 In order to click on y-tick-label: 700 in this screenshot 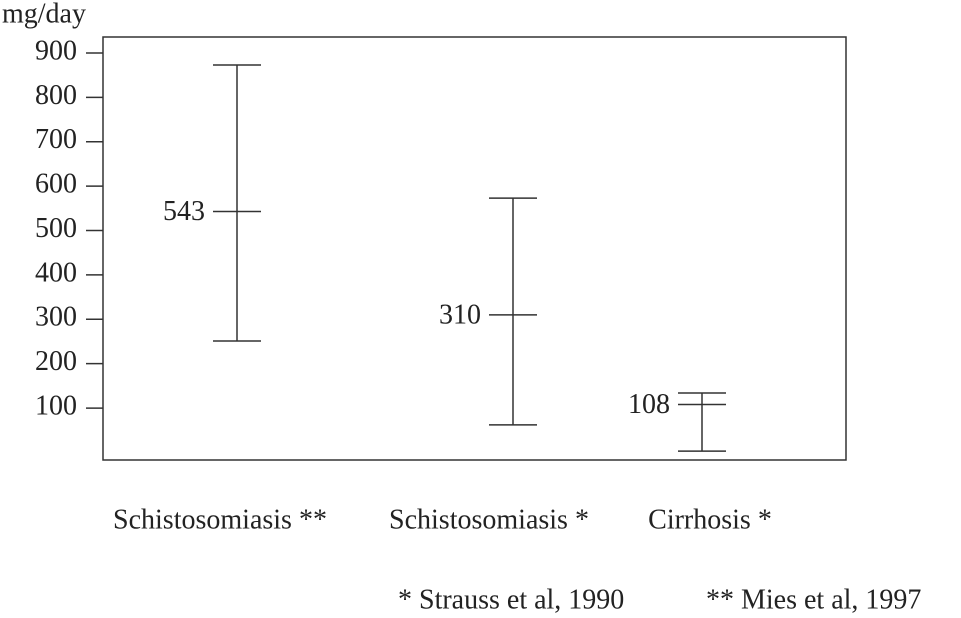, I will do `click(56, 139)`.